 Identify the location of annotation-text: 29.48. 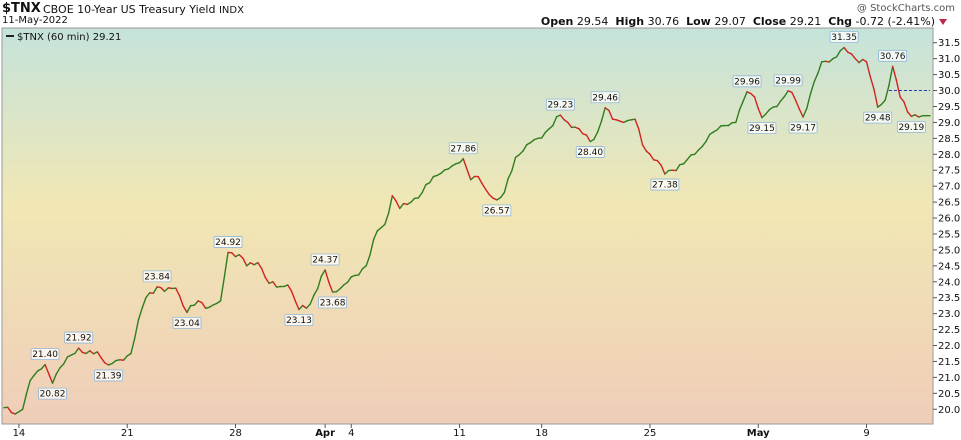
(878, 119).